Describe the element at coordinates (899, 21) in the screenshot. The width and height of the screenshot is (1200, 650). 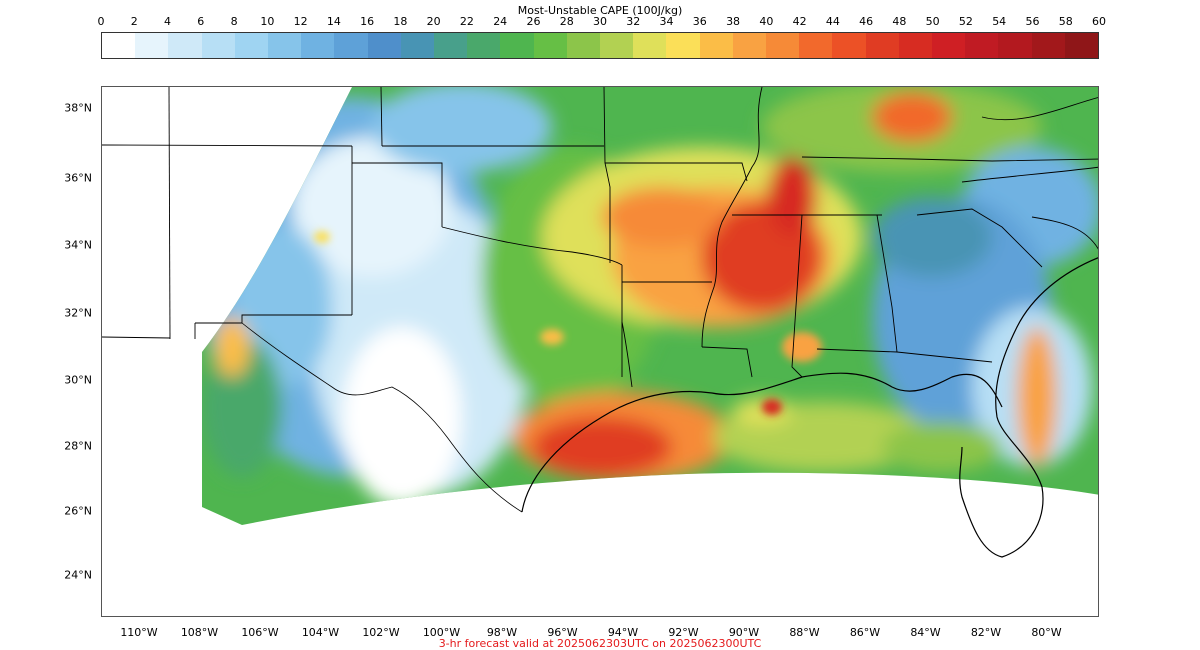
I see `colorbar-tick-label: 48` at that location.